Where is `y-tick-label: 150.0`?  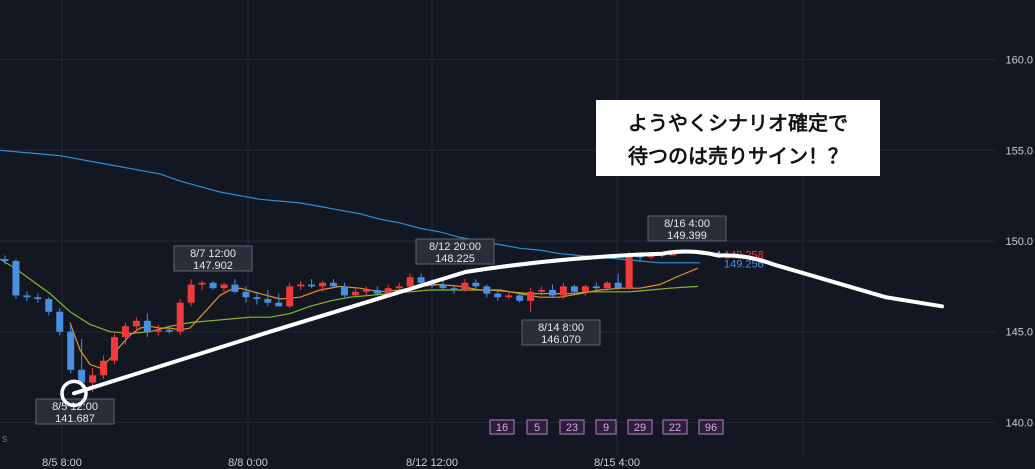
y-tick-label: 150.0 is located at coordinates (1019, 242).